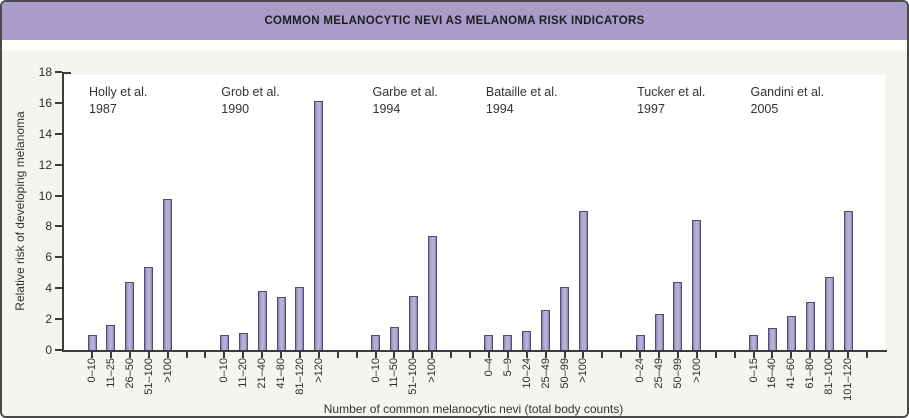 The height and width of the screenshot is (418, 909). I want to click on x-axis-tick-label: 21–40, so click(262, 373).